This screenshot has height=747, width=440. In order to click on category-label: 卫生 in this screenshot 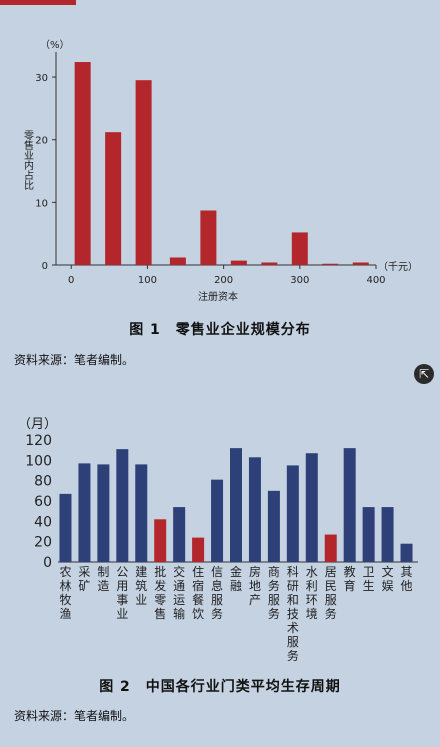, I will do `click(369, 579)`.